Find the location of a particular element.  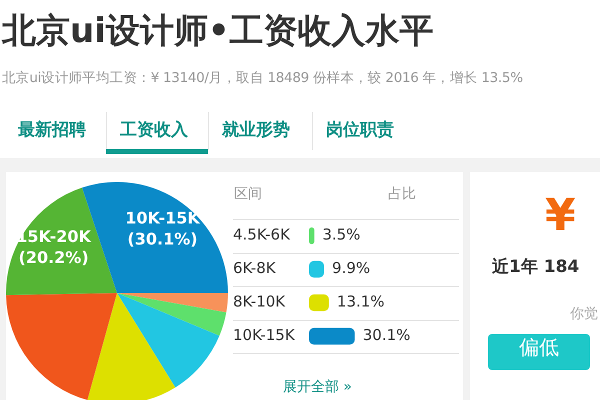

text: 展开全部 » is located at coordinates (317, 387).